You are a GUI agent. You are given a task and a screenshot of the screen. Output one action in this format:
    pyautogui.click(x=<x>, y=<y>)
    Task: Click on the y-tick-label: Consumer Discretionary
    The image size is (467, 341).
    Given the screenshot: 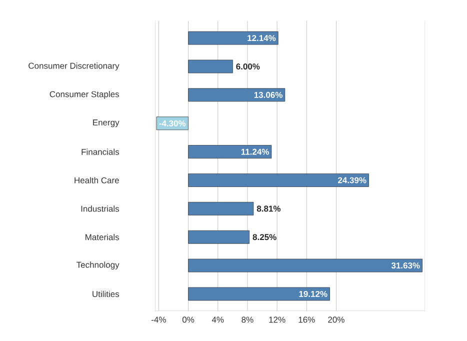 What is the action you would take?
    pyautogui.click(x=74, y=66)
    